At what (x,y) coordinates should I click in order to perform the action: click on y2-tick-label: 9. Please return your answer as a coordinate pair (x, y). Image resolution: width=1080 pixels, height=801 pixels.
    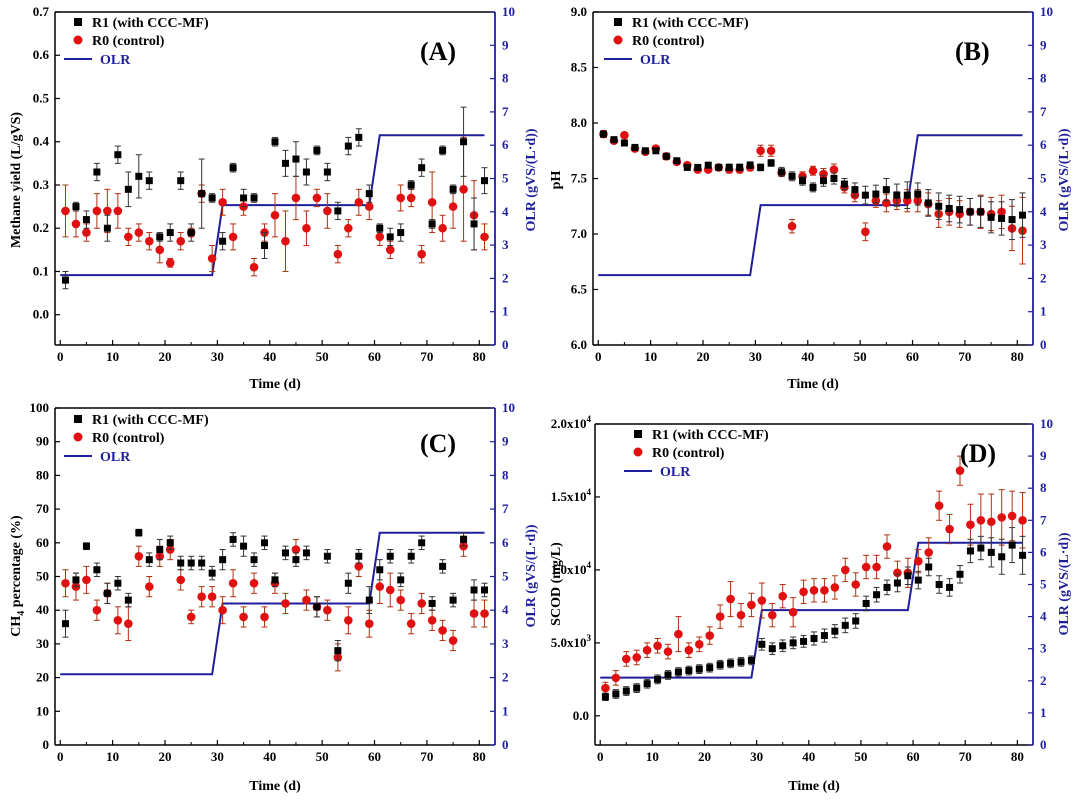
    Looking at the image, I should click on (505, 44).